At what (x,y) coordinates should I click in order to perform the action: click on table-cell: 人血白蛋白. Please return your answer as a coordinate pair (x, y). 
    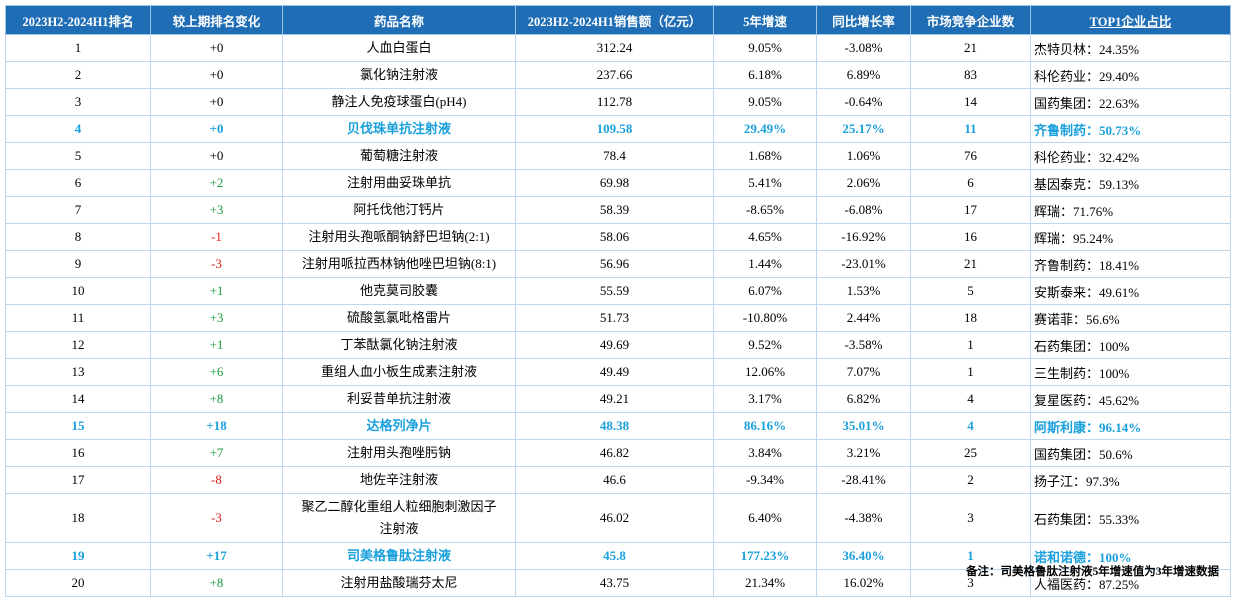
    Looking at the image, I should click on (399, 48).